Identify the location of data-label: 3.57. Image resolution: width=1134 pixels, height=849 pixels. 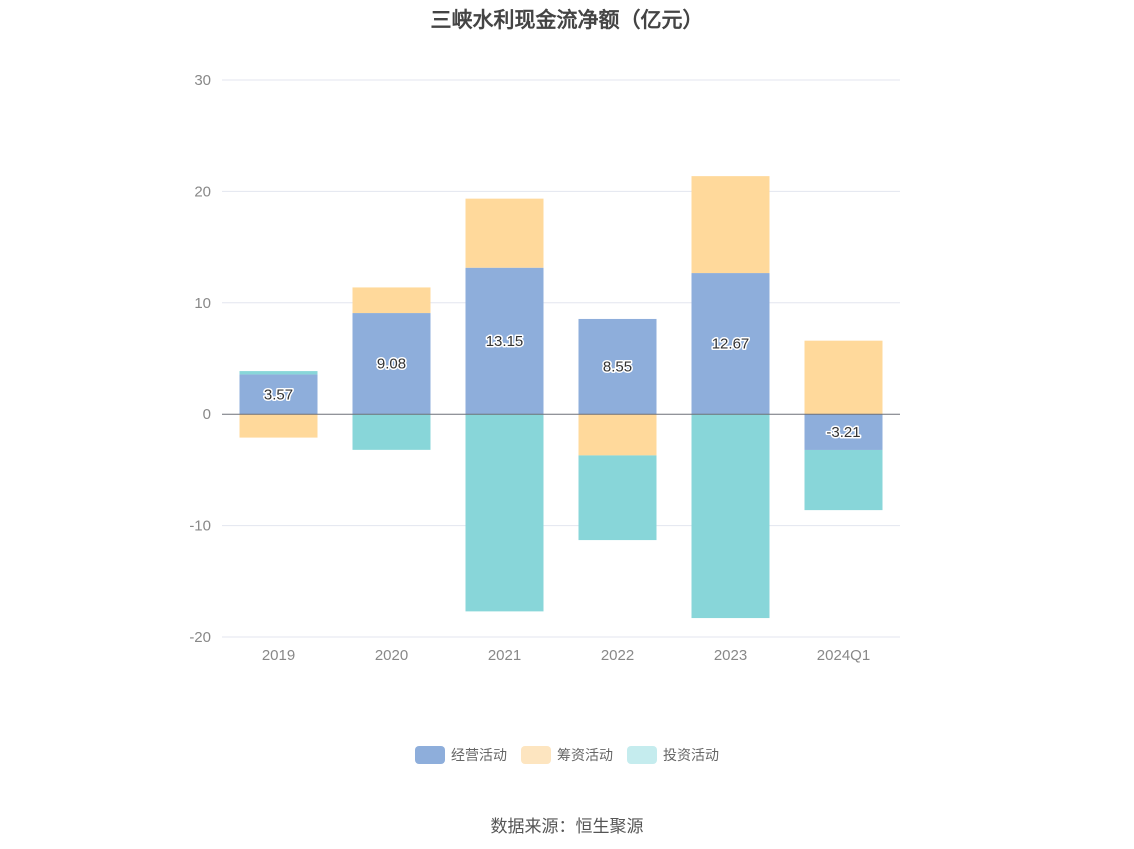
(278, 394).